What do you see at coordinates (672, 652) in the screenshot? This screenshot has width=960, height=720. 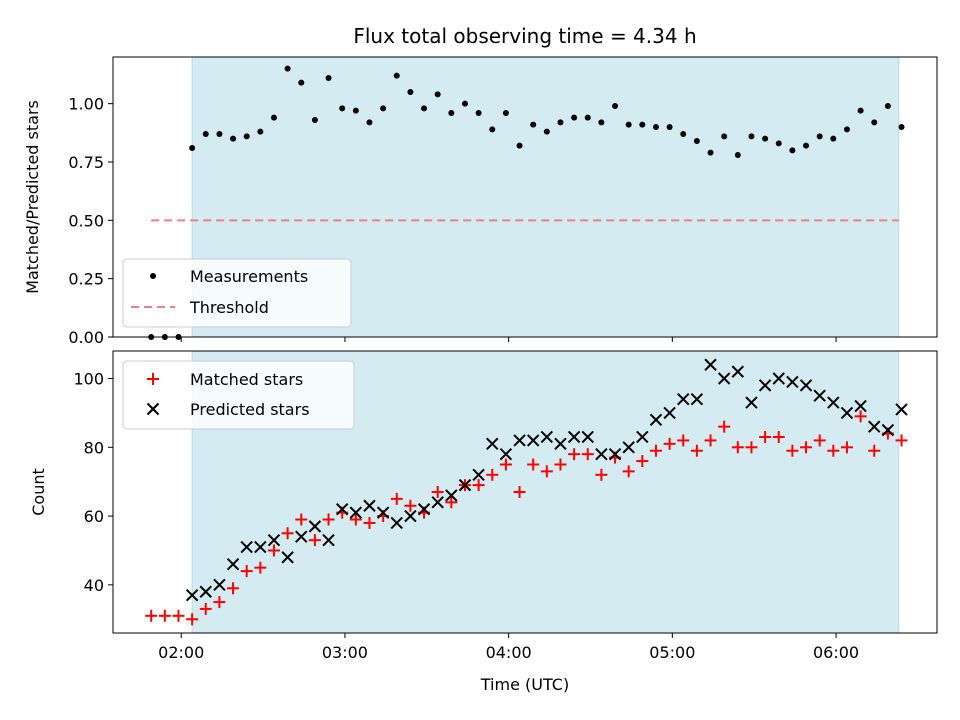 I see `x-tick-label: 05:00` at bounding box center [672, 652].